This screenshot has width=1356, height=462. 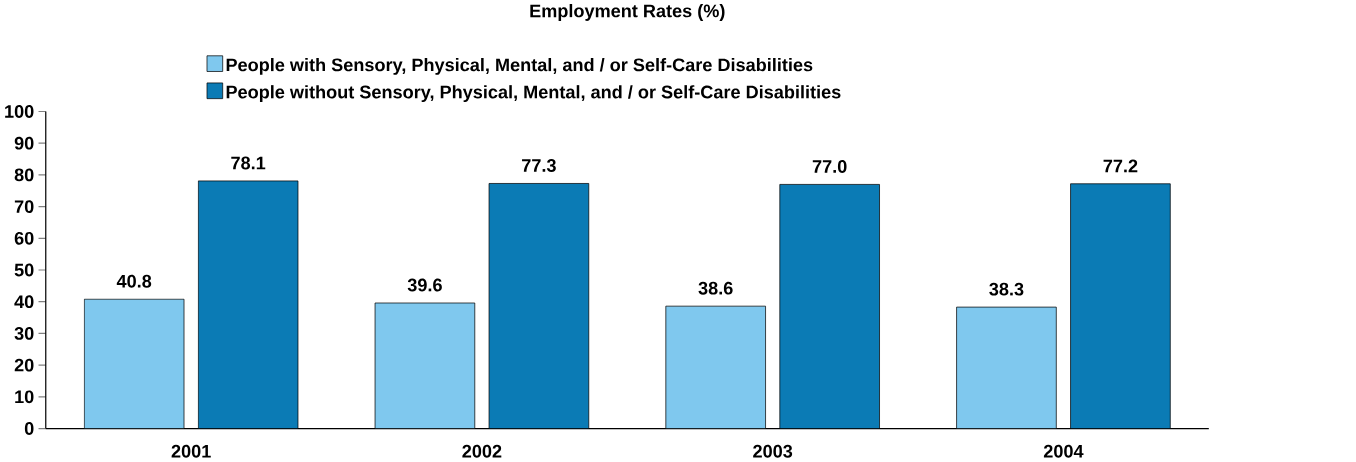 What do you see at coordinates (1006, 289) in the screenshot?
I see `data-label: 38.3` at bounding box center [1006, 289].